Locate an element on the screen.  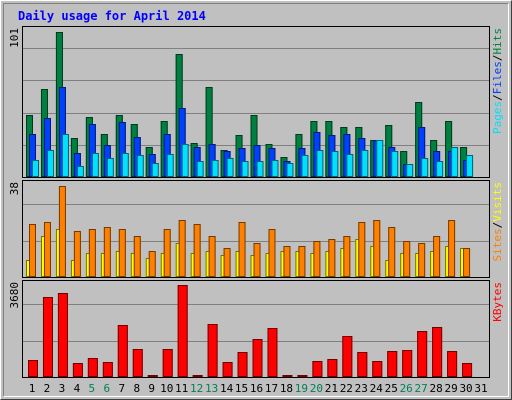
x-tick-label: 11 is located at coordinates (181, 388).